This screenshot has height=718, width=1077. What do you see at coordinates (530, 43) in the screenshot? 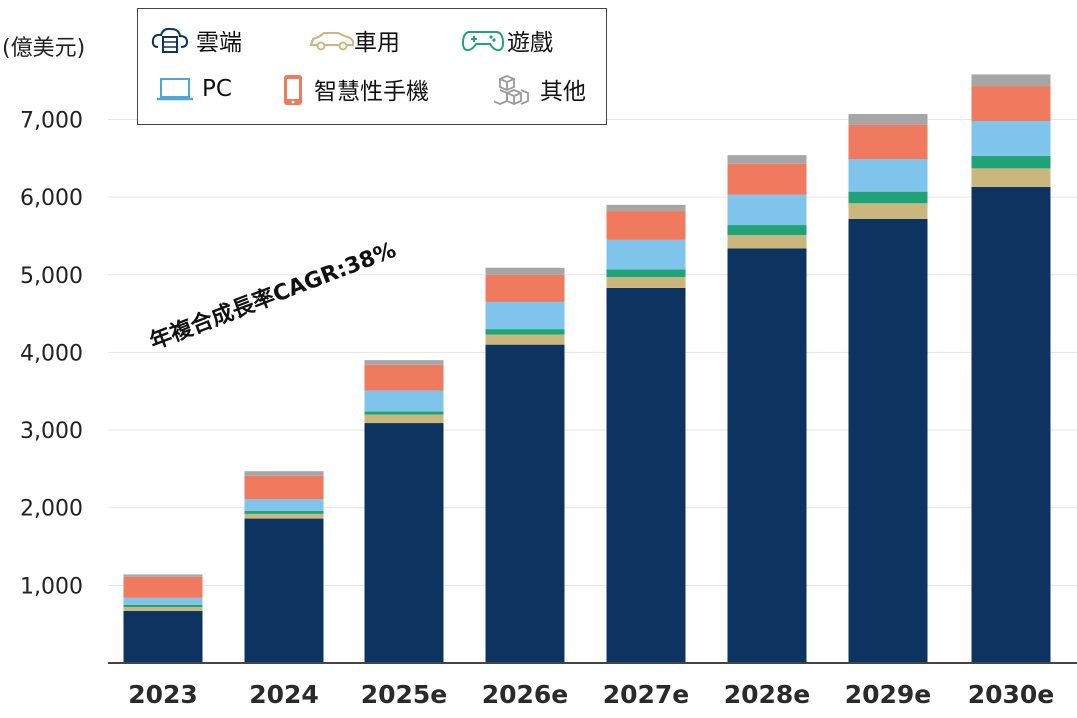
I see `legend-label: 遊戲` at bounding box center [530, 43].